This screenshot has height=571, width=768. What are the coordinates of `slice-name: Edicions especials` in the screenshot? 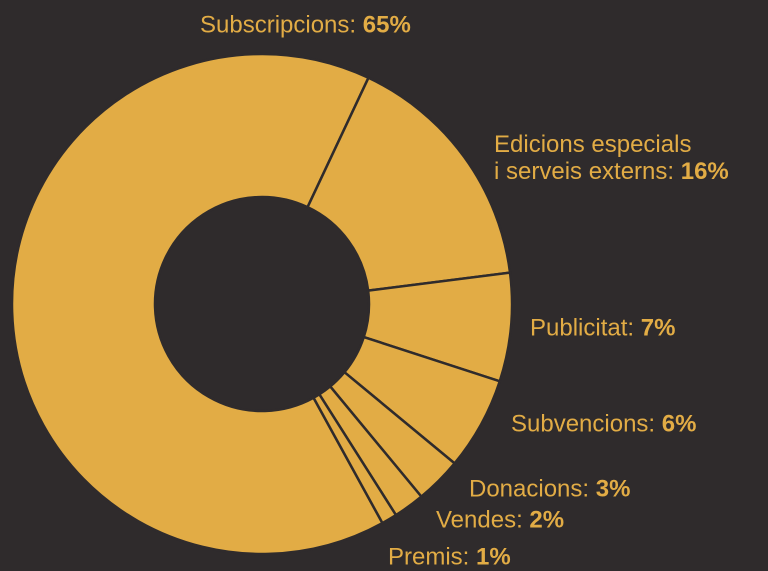 It's located at (593, 144).